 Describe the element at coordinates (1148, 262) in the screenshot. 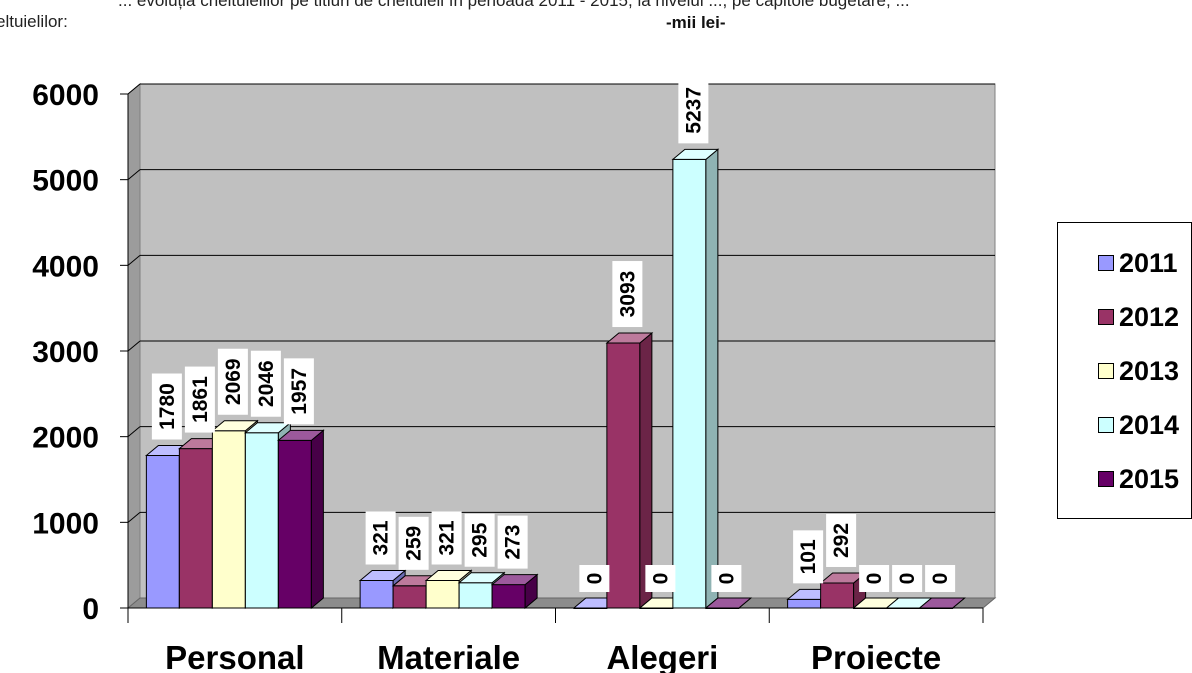

I see `legend-label: 2011` at that location.